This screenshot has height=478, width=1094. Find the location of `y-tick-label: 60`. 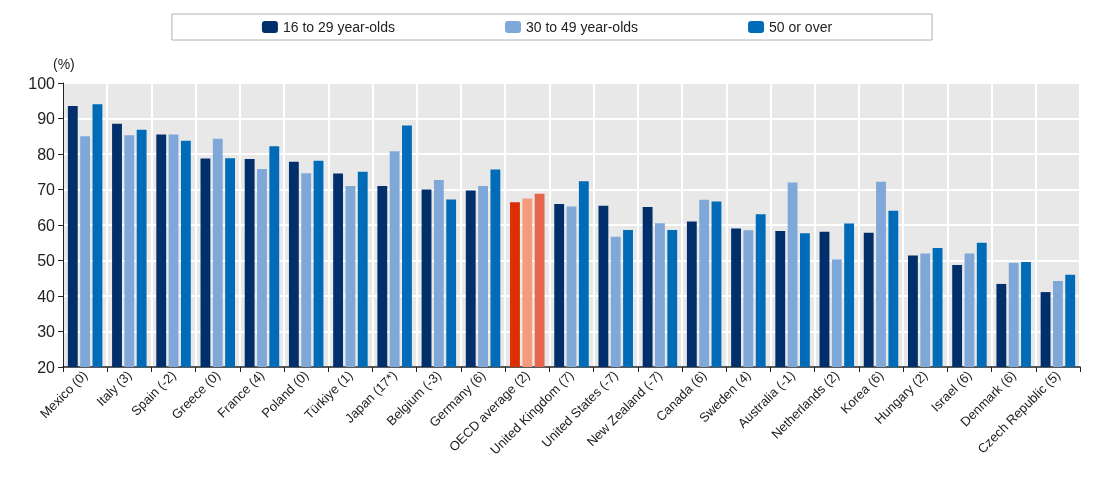

y-tick-label: 60 is located at coordinates (46, 225).